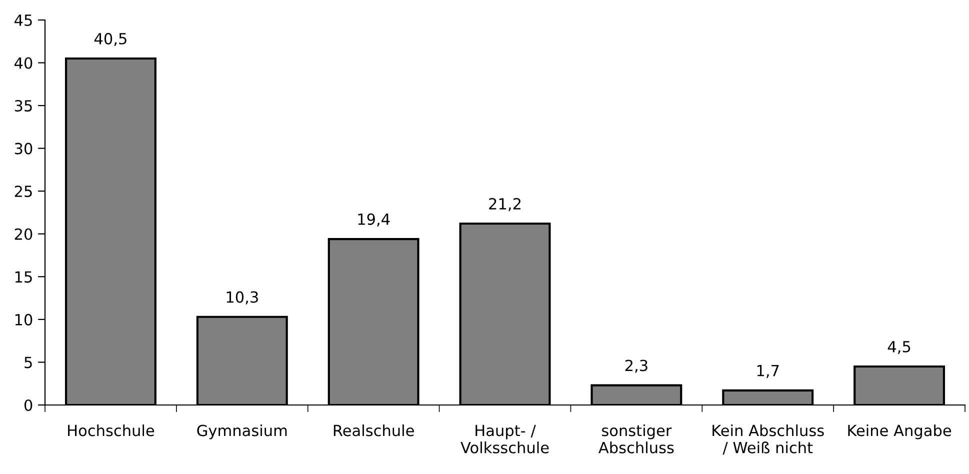 Image resolution: width=969 pixels, height=474 pixels. I want to click on y-tick-label: 35, so click(23, 106).